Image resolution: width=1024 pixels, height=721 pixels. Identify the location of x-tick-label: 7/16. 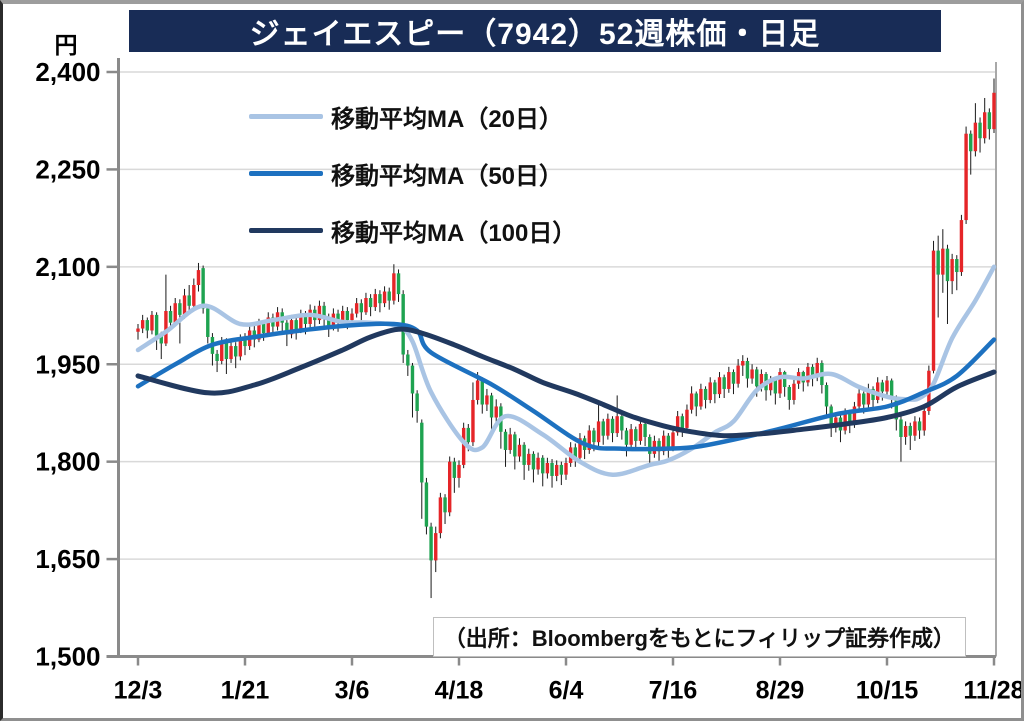
(673, 691).